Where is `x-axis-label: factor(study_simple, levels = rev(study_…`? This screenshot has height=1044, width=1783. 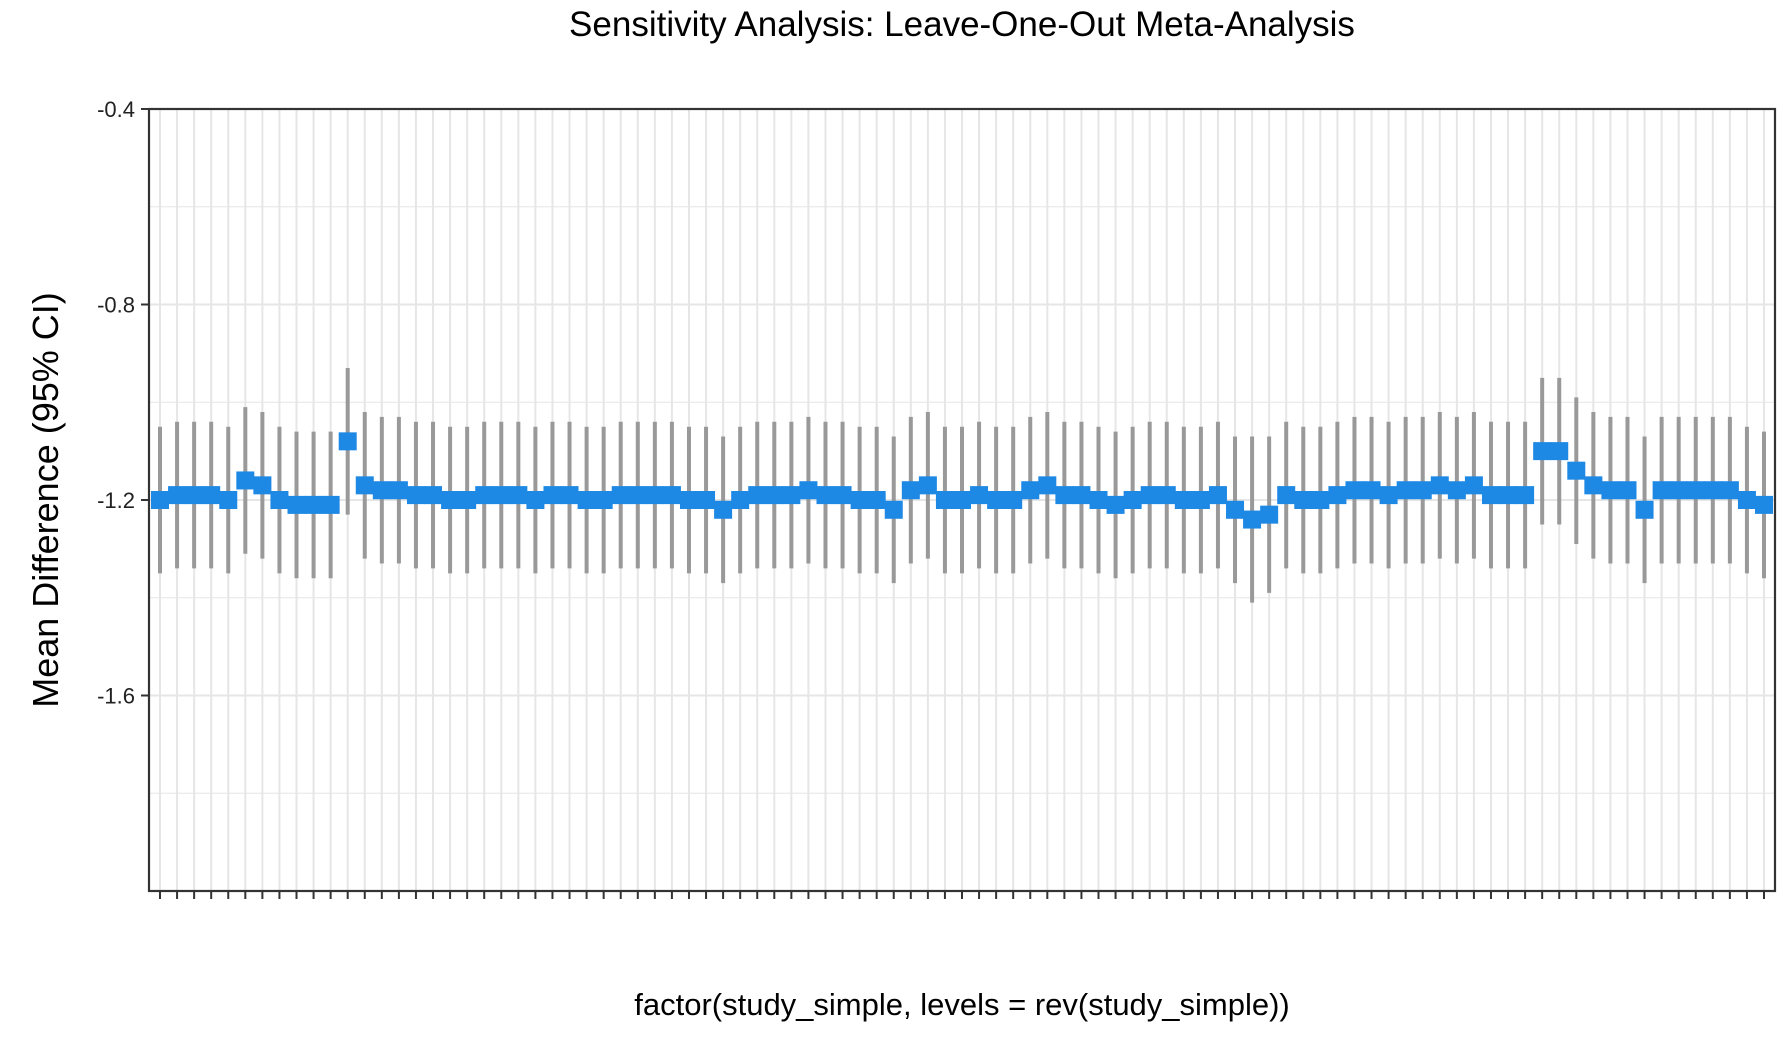 x-axis-label: factor(study_simple, levels = rev(study_… is located at coordinates (962, 1004).